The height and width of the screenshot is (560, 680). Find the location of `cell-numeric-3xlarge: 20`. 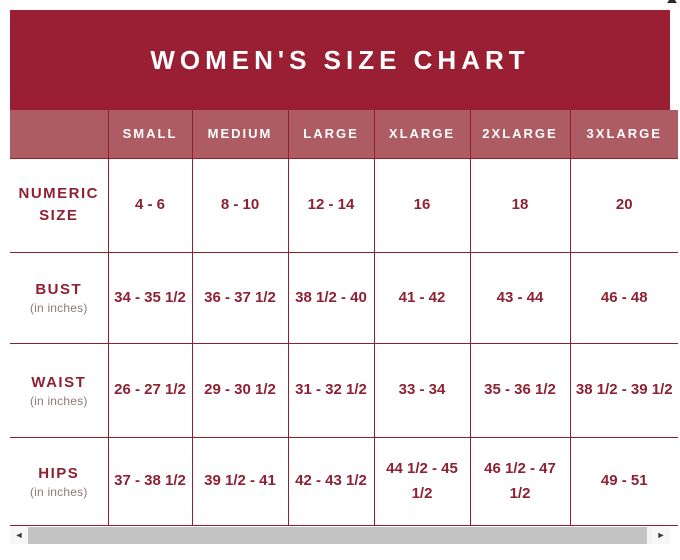

cell-numeric-3xlarge: 20 is located at coordinates (623, 205).